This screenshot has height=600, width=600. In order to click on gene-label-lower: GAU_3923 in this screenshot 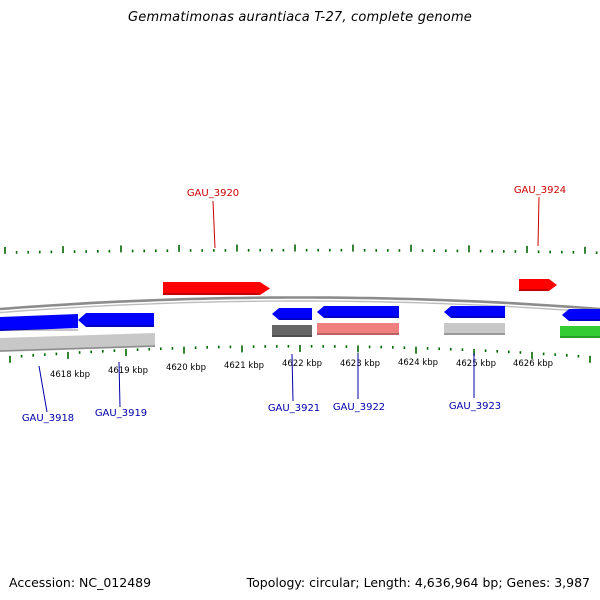, I will do `click(475, 406)`.